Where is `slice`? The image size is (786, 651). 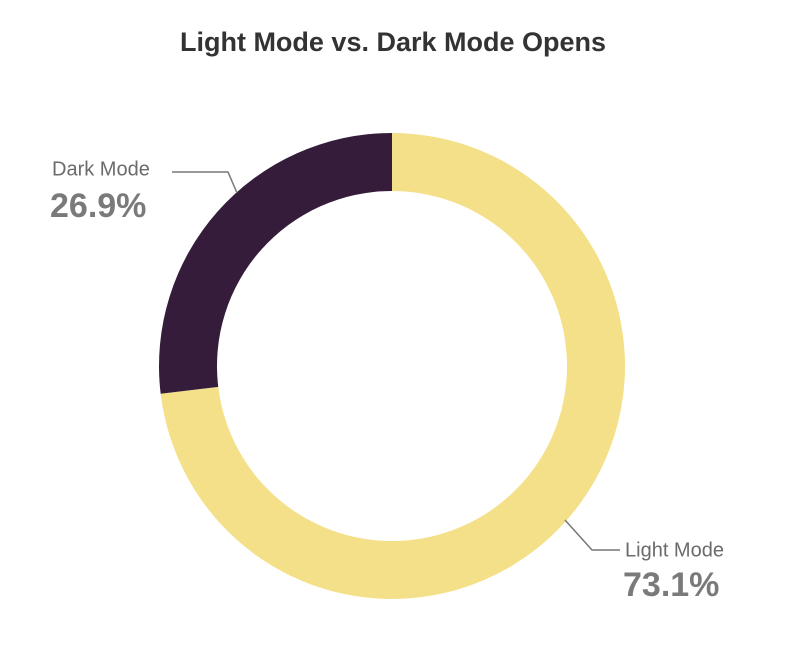 slice is located at coordinates (275, 263).